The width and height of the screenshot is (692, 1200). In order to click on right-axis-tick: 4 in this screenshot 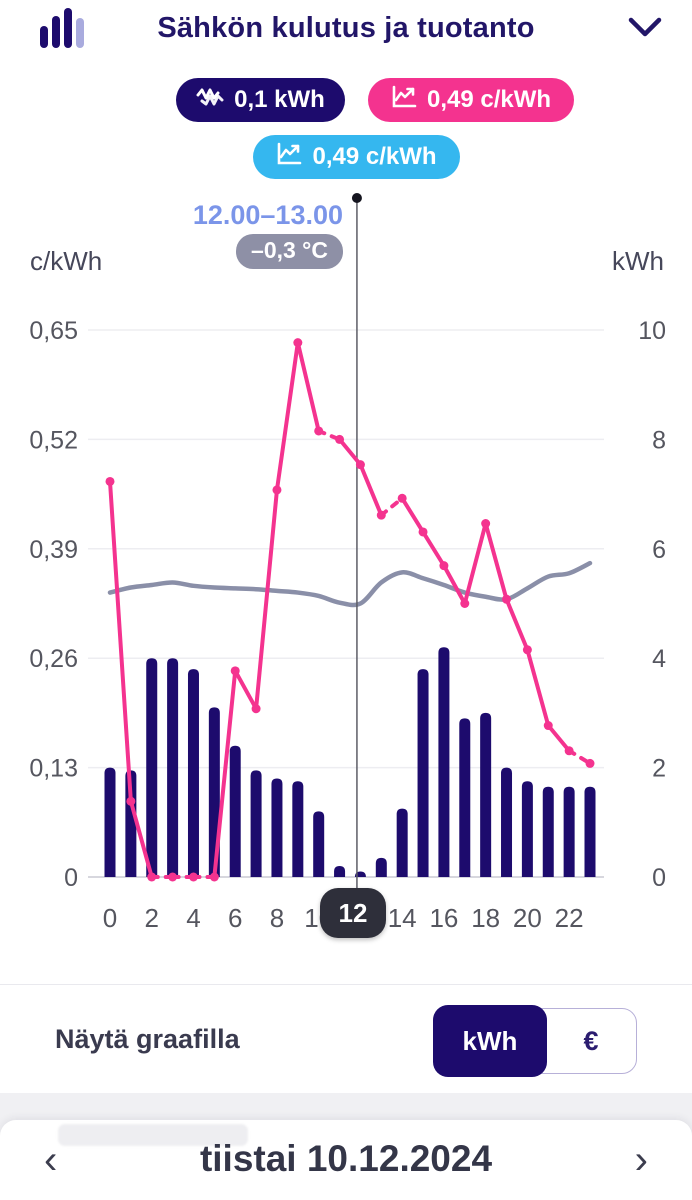, I will do `click(659, 659)`.